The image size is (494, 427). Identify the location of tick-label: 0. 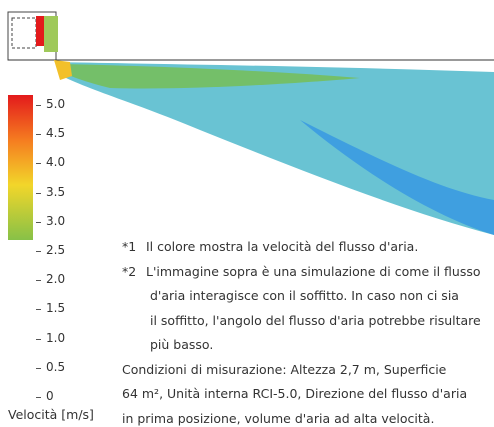
(50, 396).